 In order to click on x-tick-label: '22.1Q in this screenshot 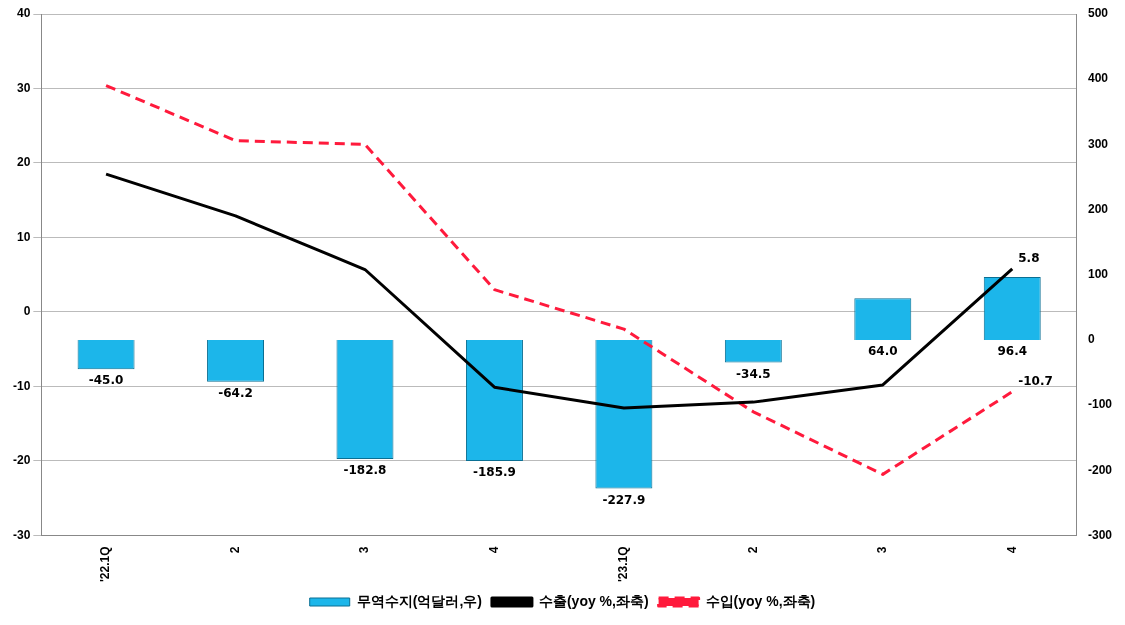, I will do `click(105, 564)`.